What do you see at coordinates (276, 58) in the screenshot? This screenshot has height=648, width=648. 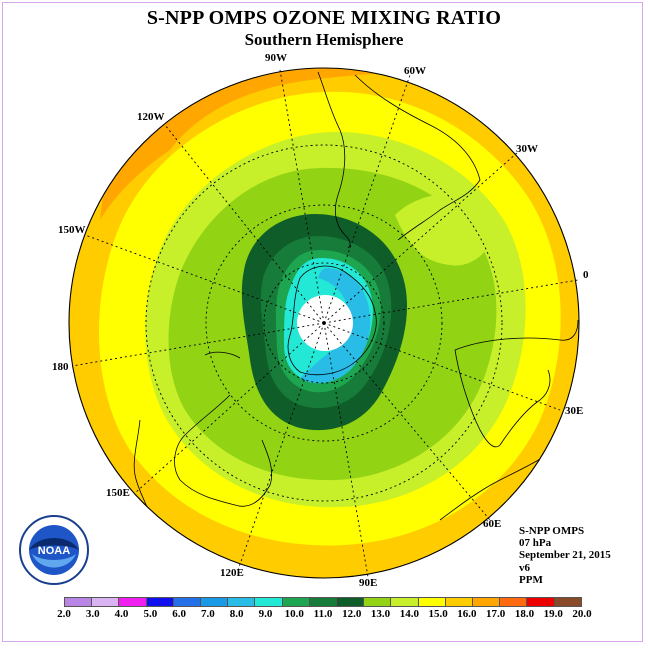 I see `lon-label-90w: 90W` at bounding box center [276, 58].